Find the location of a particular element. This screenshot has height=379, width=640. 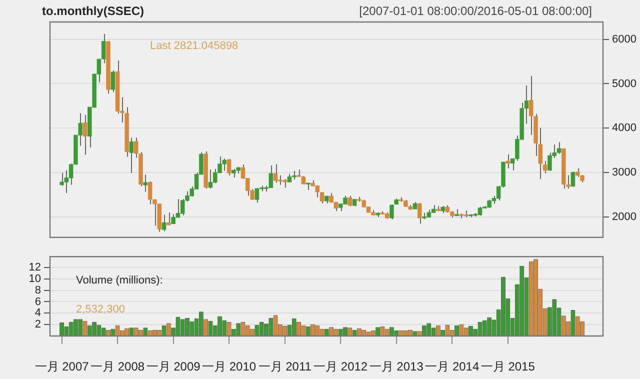

x-tick-label: 一月 2010 is located at coordinates (229, 367).